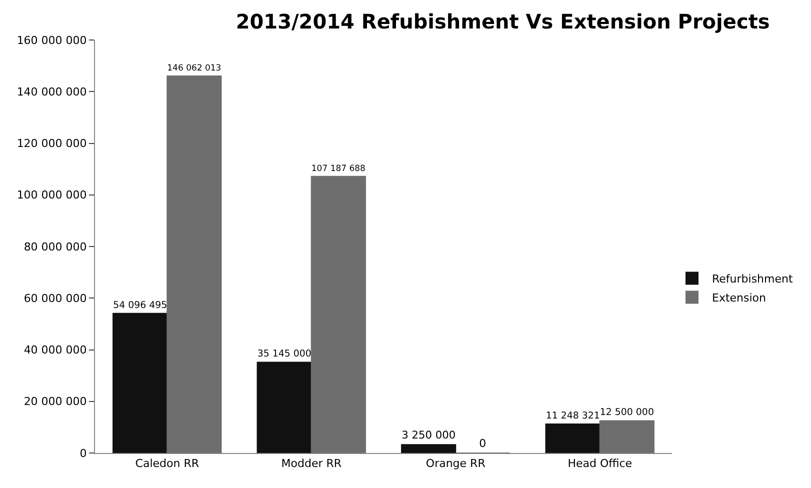 This screenshot has height=488, width=811. I want to click on x-tick-label: Caledon RR, so click(167, 463).